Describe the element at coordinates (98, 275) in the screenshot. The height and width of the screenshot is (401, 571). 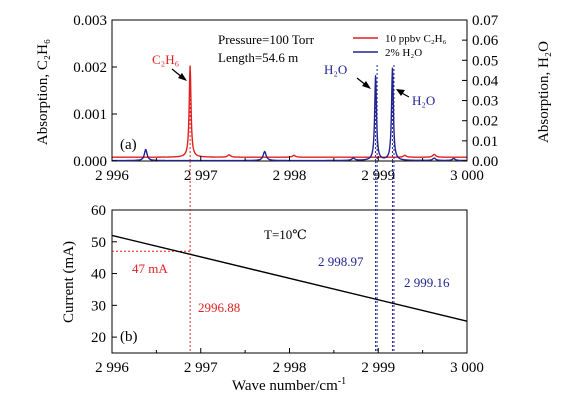
I see `panel-b-y-tick-label-2: 40` at that location.